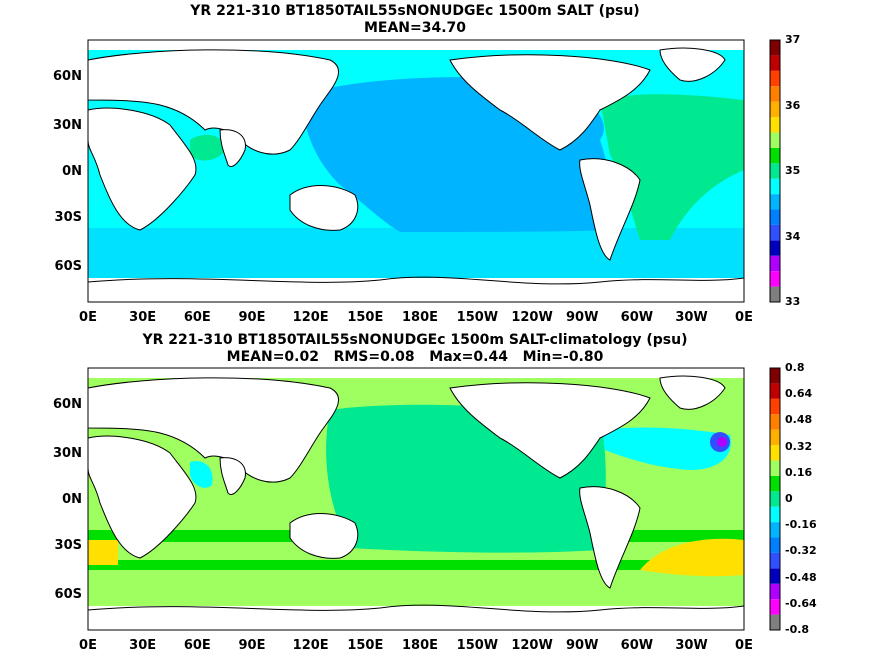 This screenshot has width=875, height=656. What do you see at coordinates (214, 430) in the screenshot?
I see `map2-eurasia` at bounding box center [214, 430].